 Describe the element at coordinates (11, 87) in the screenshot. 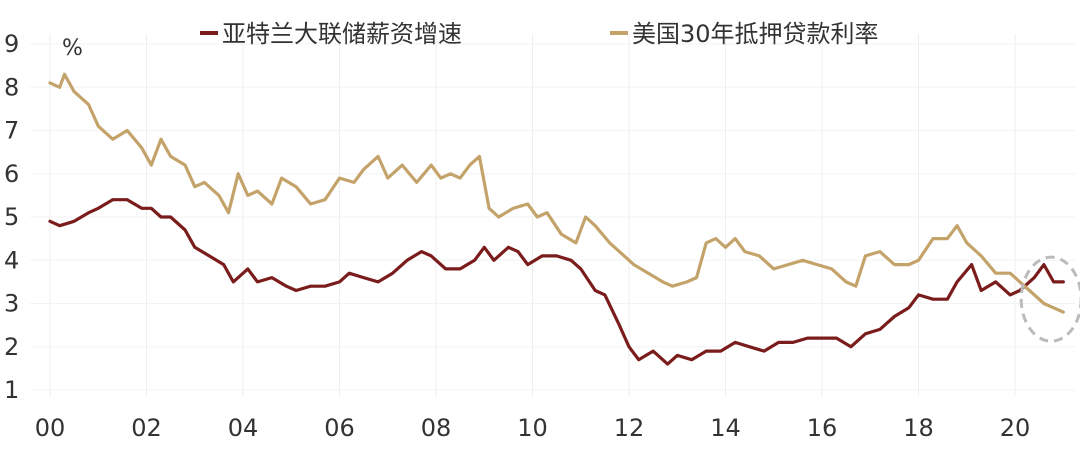

I see `y-tick-label-8: 8` at that location.